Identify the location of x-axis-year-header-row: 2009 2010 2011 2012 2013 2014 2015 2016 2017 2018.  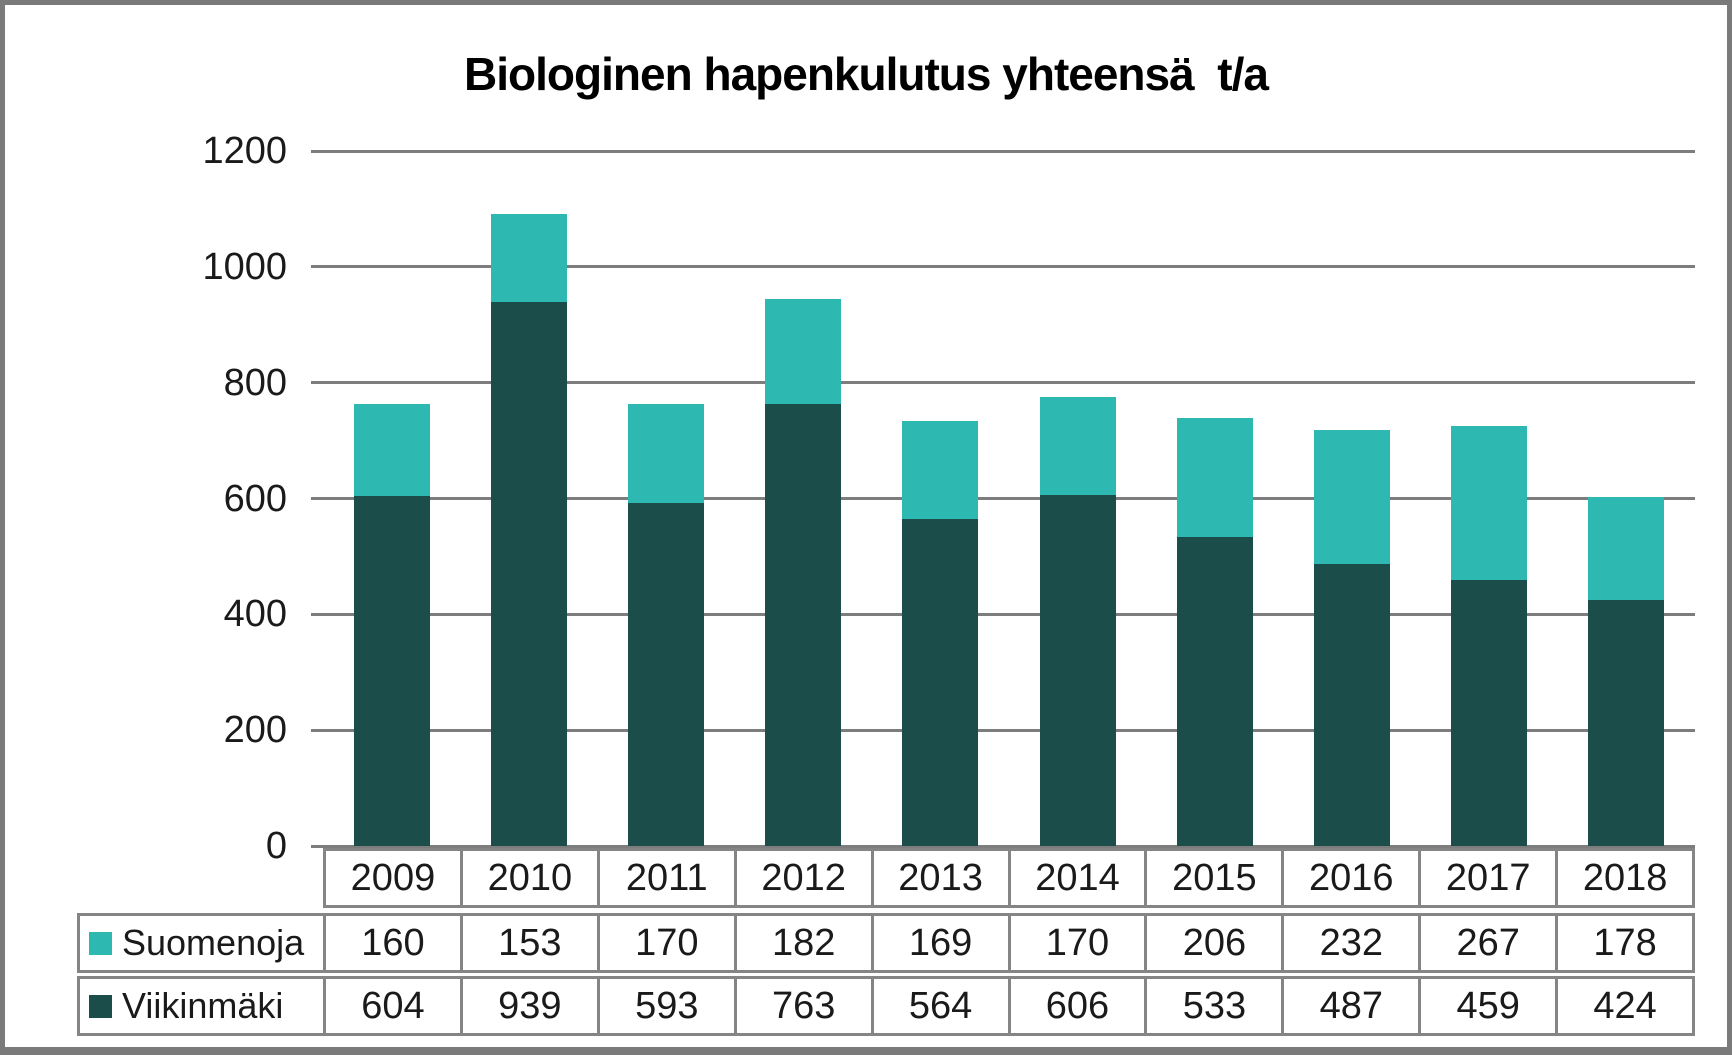
(1009, 878).